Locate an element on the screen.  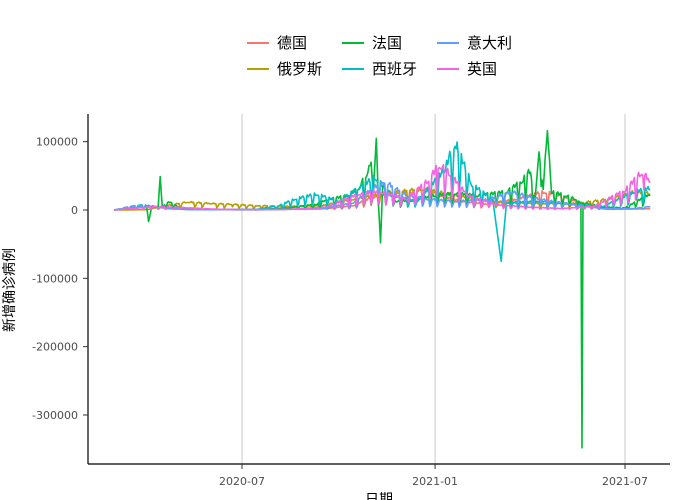
legend-label: 德国 is located at coordinates (292, 43).